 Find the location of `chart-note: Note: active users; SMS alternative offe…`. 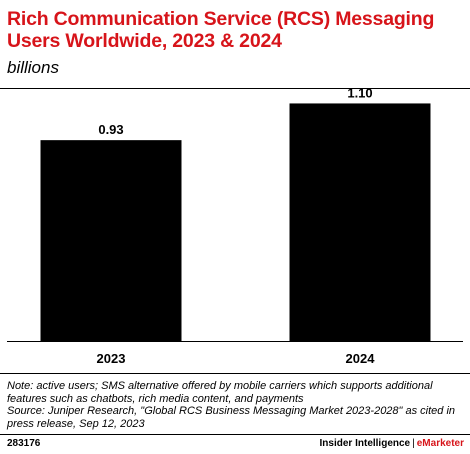

chart-note: Note: active users; SMS alternative offe… is located at coordinates (220, 392).